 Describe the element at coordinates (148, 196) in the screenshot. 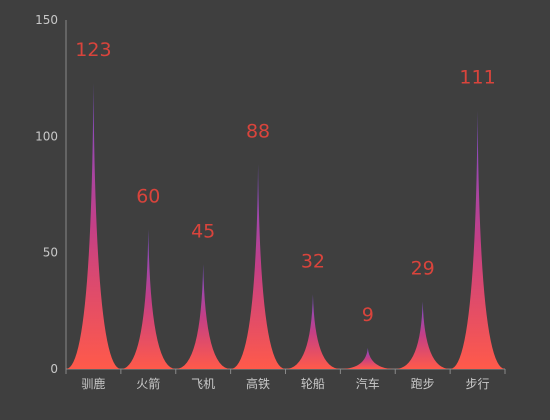

I see `data-label: 60` at that location.